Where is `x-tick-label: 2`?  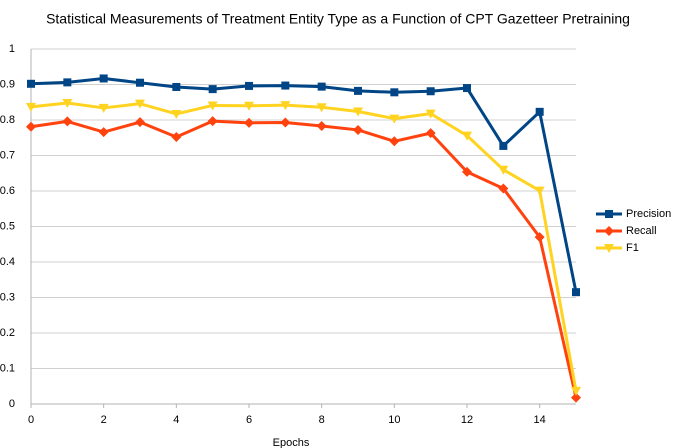
x-tick-label: 2 is located at coordinates (104, 420).